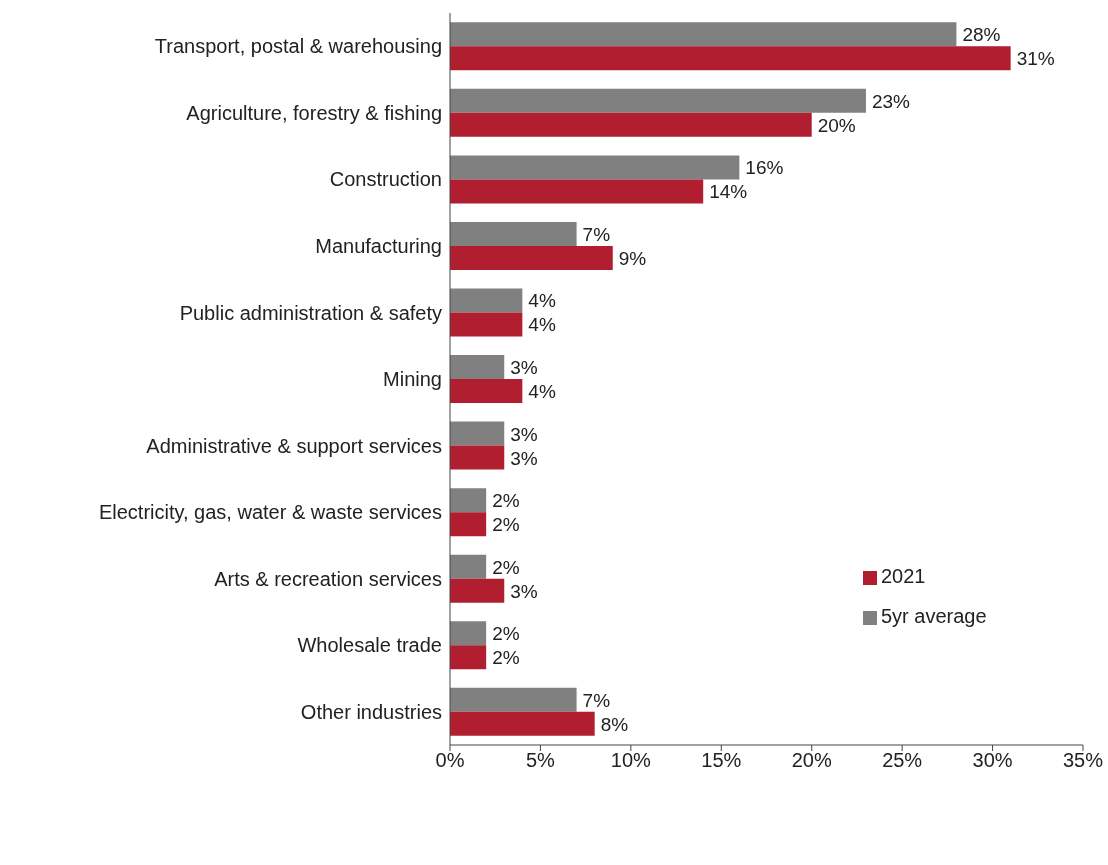 This screenshot has height=865, width=1108. Describe the element at coordinates (412, 379) in the screenshot. I see `y-tick-label: Mining` at that location.